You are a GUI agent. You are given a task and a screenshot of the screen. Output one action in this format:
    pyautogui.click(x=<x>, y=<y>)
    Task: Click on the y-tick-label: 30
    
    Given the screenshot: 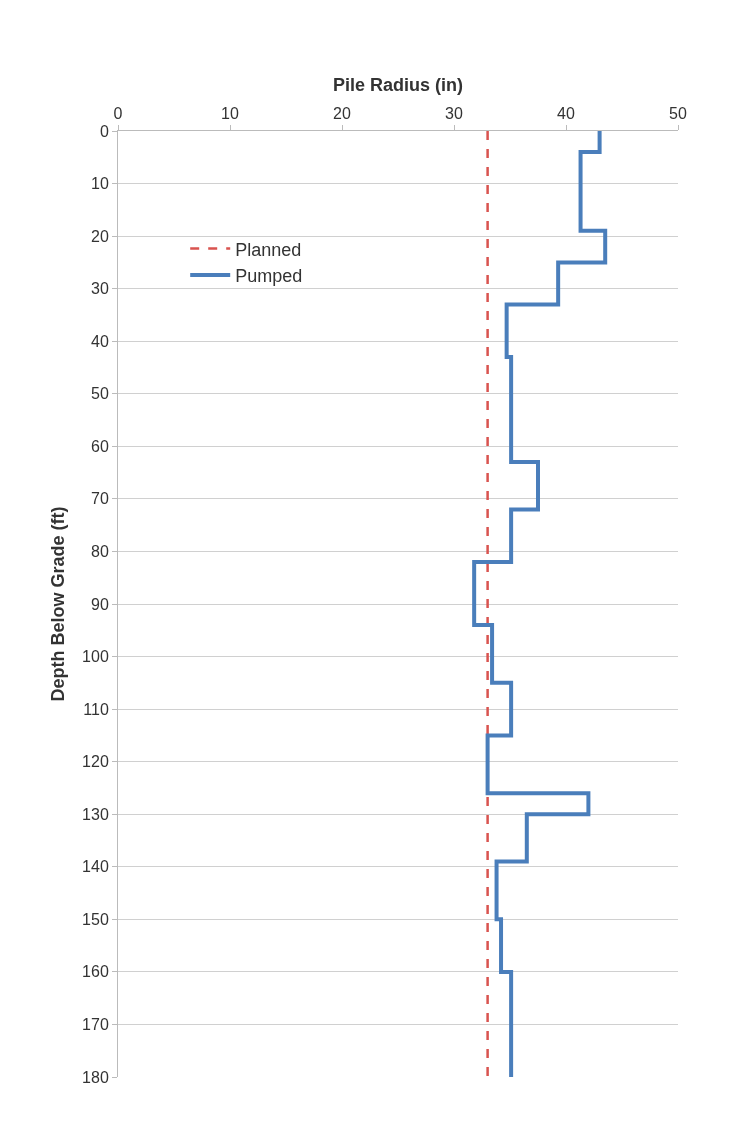 What is the action you would take?
    pyautogui.click(x=100, y=289)
    